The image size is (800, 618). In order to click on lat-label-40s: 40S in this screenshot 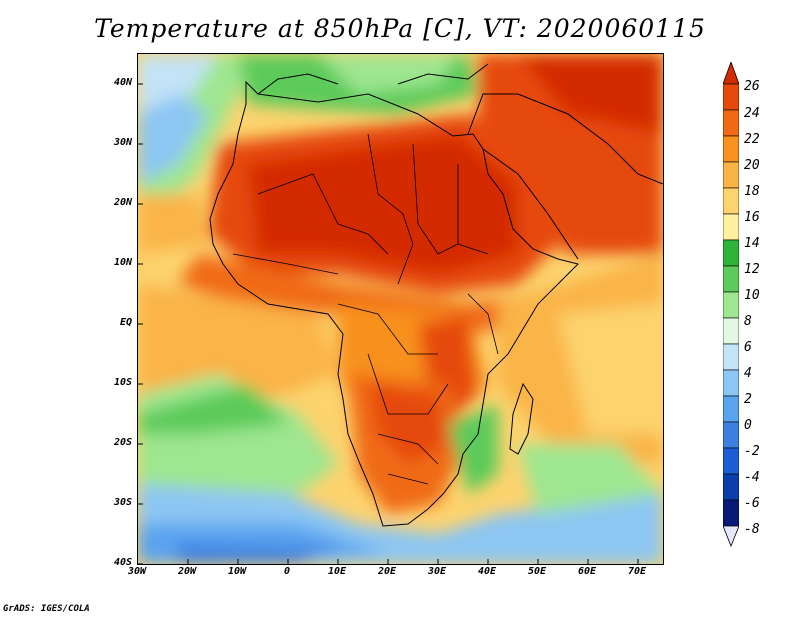, I will do `click(122, 562)`.